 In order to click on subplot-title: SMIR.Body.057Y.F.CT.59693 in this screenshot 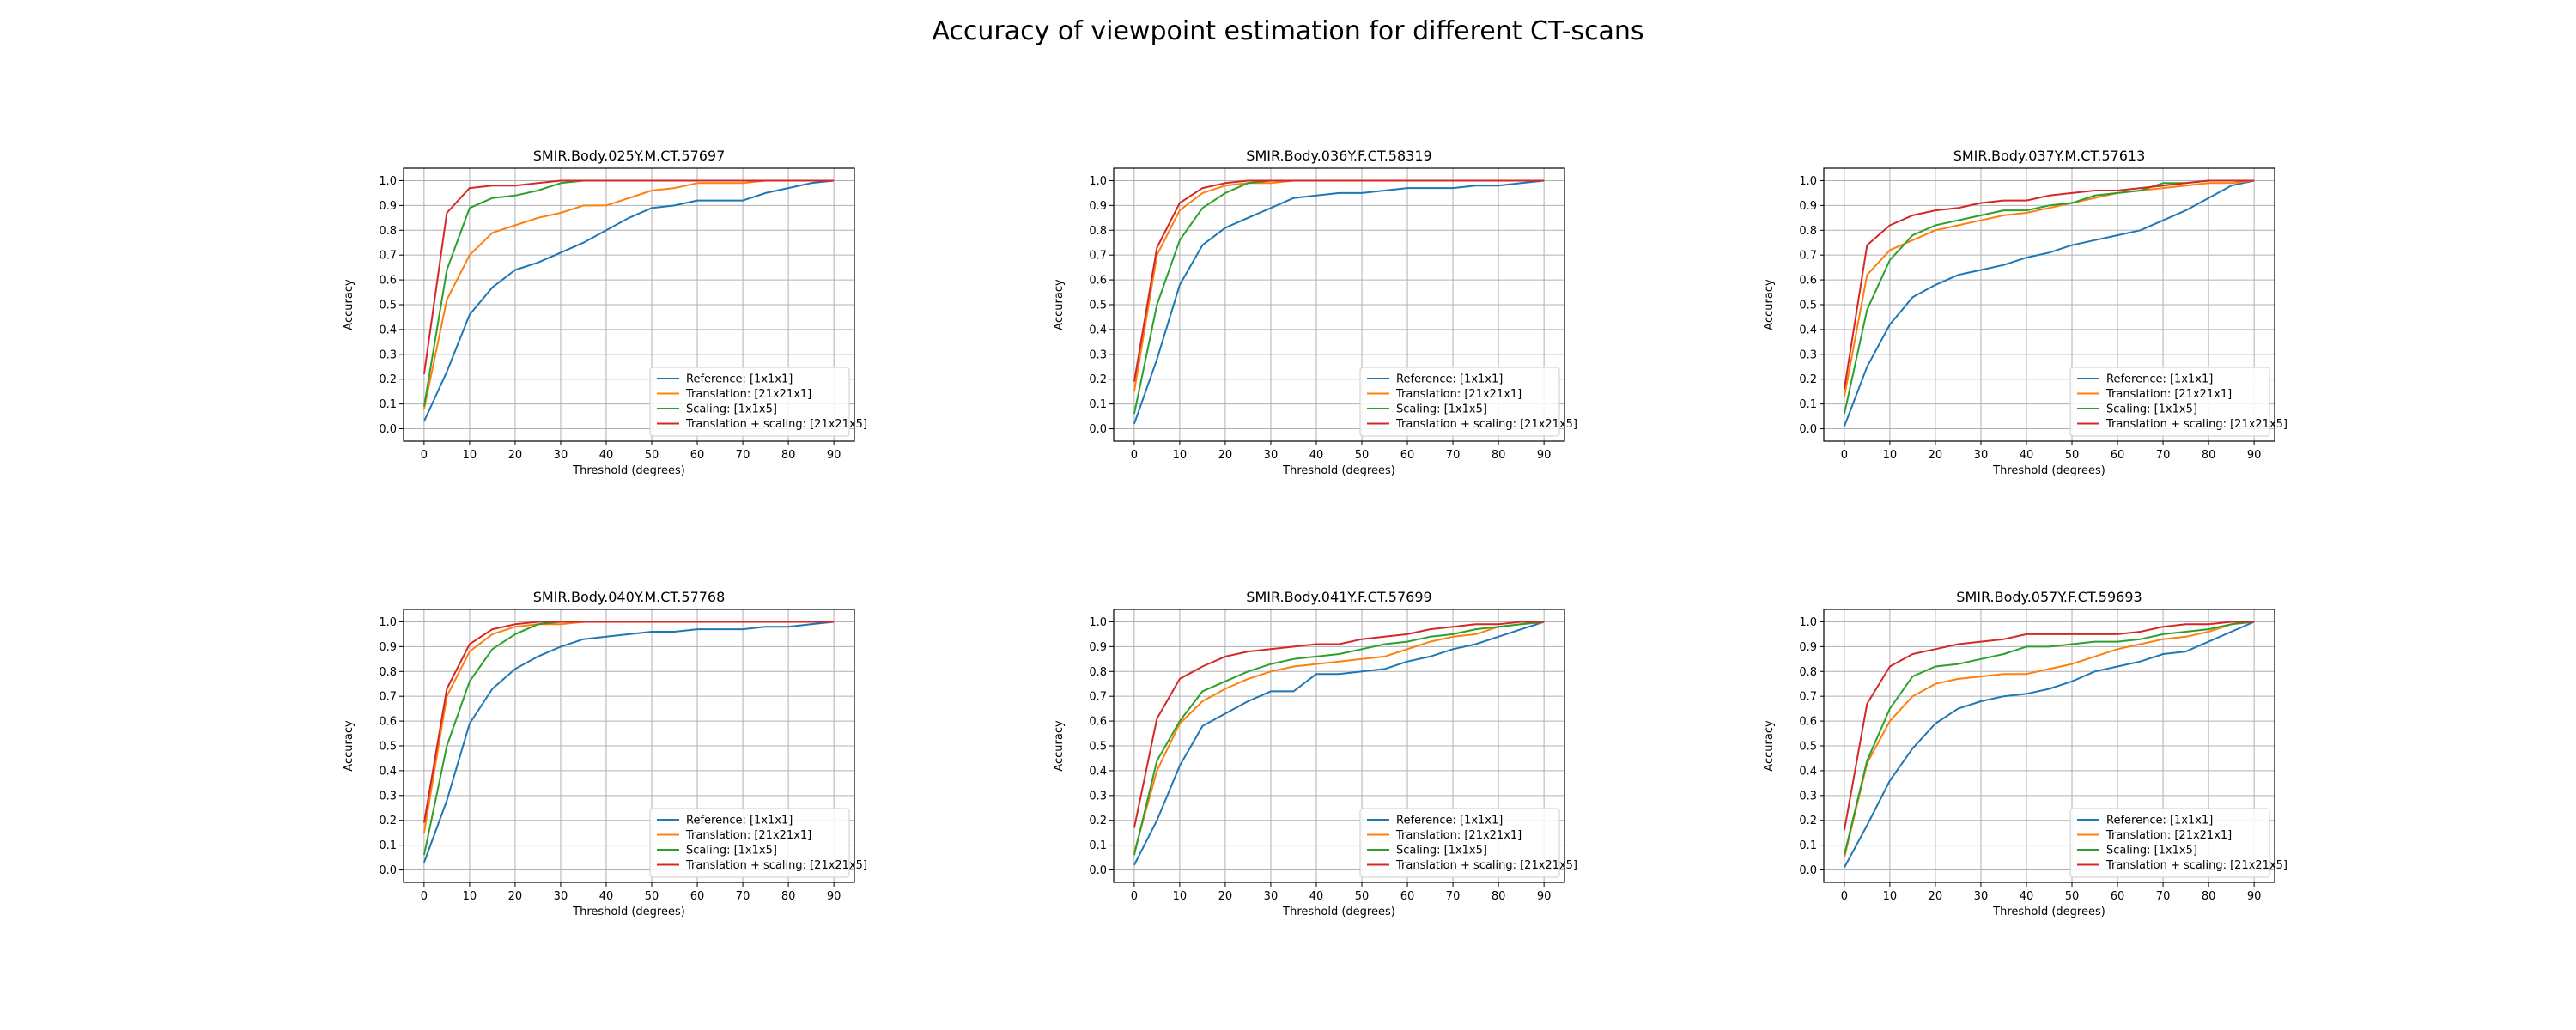, I will do `click(2049, 597)`.